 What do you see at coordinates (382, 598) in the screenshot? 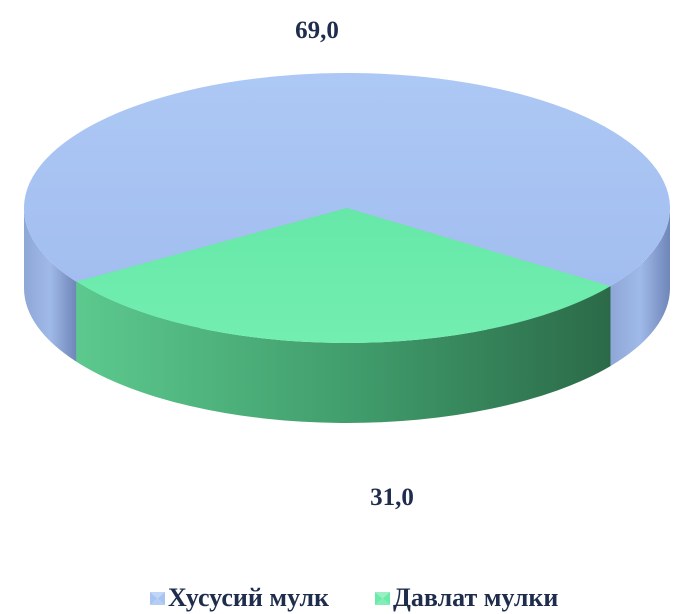
I see `legend-swatch-state` at bounding box center [382, 598].